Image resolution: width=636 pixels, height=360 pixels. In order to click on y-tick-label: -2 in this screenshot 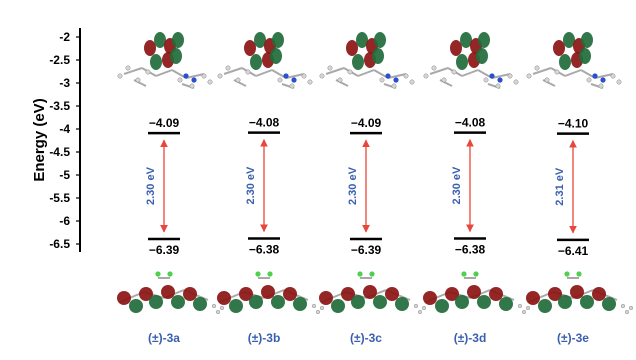, I will do `click(64, 37)`.